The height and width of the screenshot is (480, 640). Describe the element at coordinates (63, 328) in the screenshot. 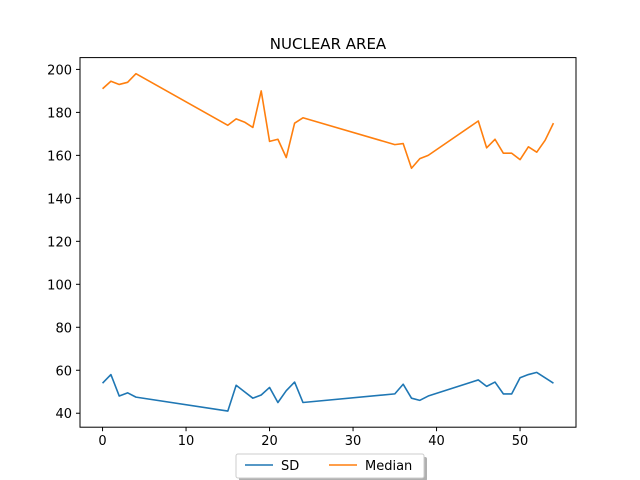

I see `y-tick-label: 80` at that location.